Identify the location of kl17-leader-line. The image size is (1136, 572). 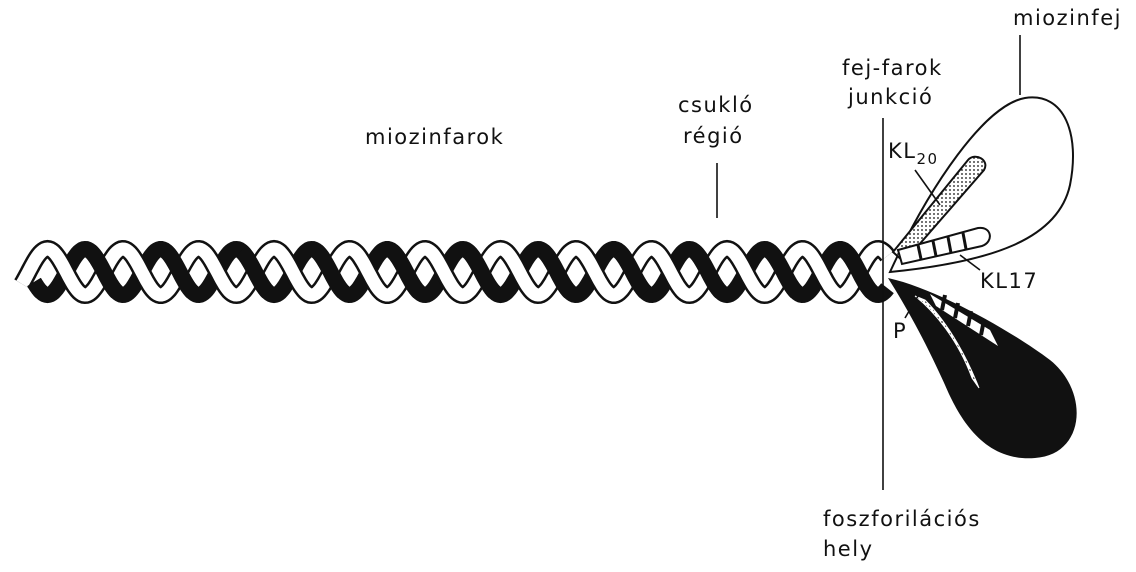
(970, 262).